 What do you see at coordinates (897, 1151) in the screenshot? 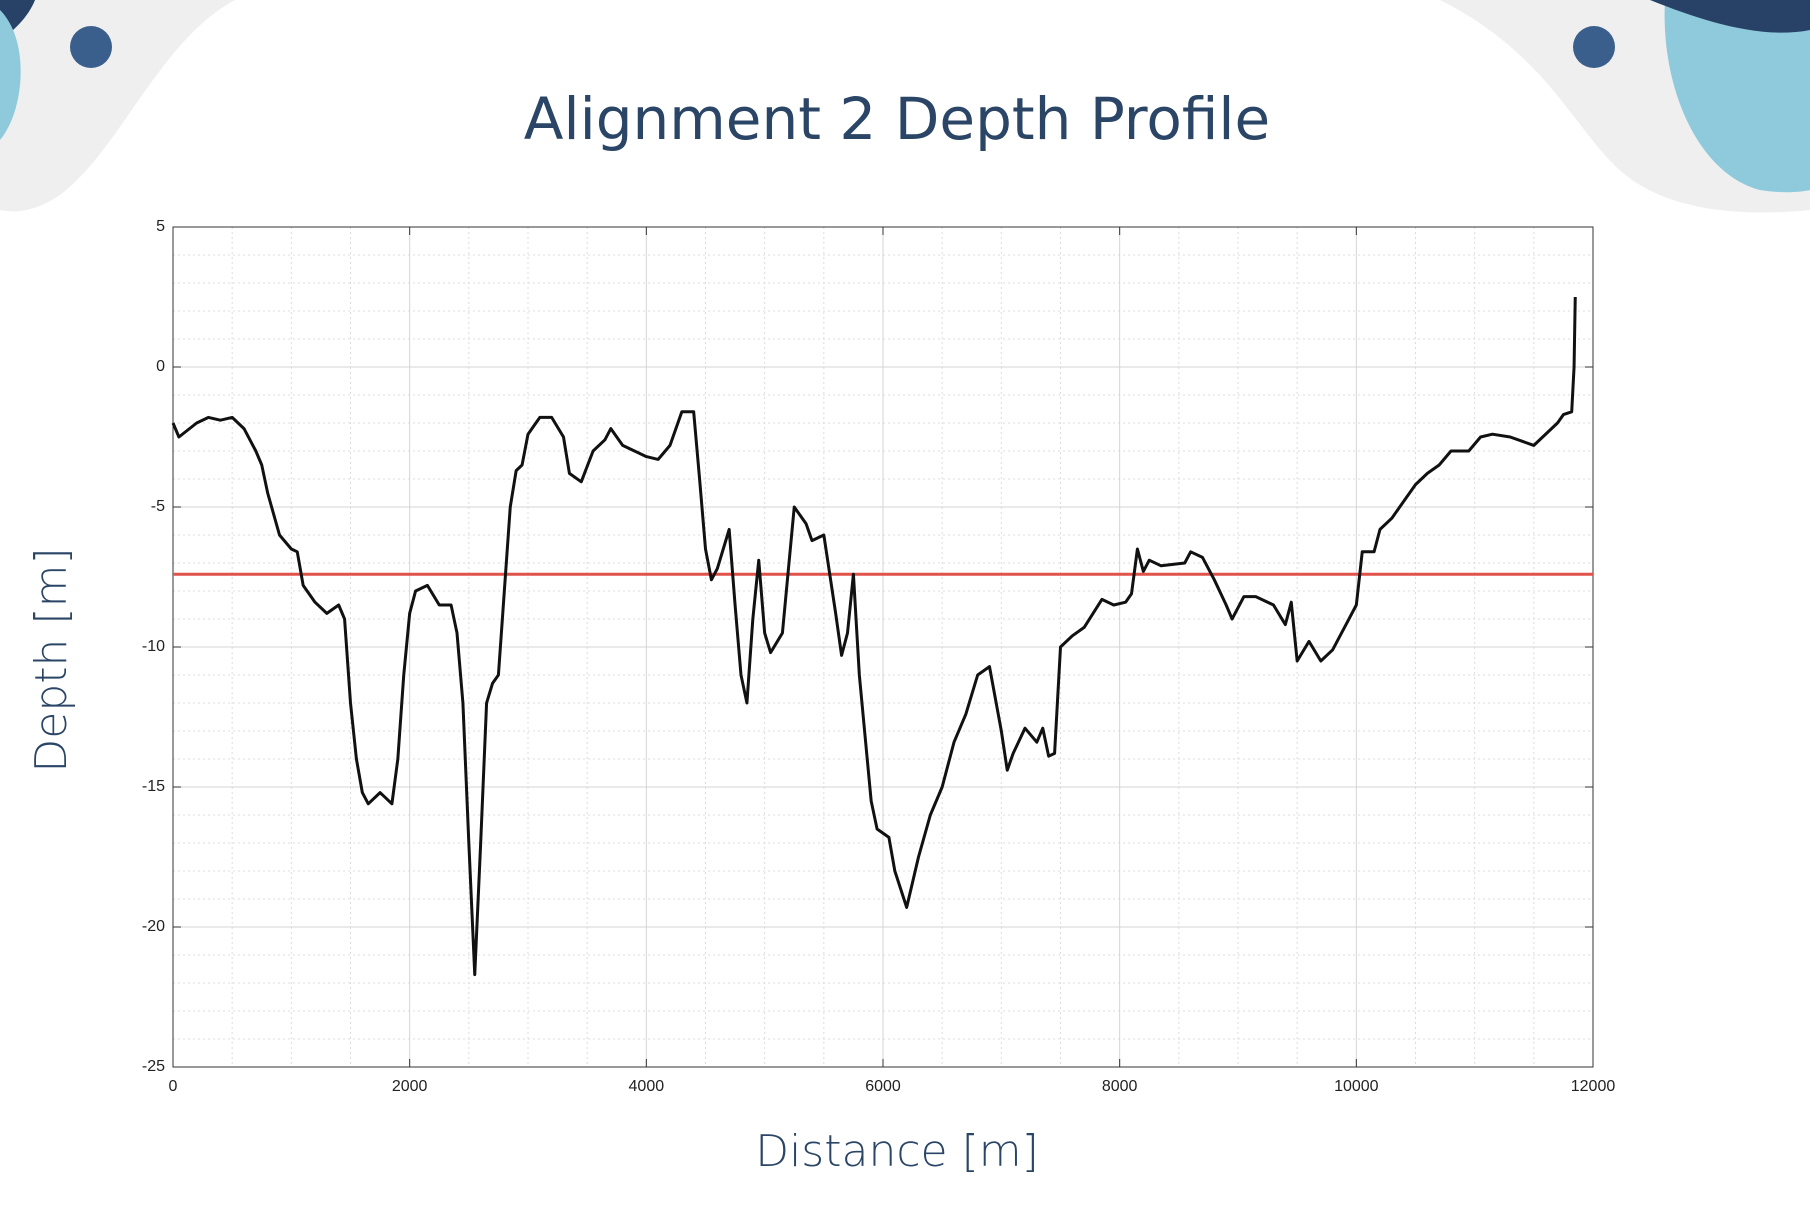
I see `x-axis-label: Distance [m]` at bounding box center [897, 1151].